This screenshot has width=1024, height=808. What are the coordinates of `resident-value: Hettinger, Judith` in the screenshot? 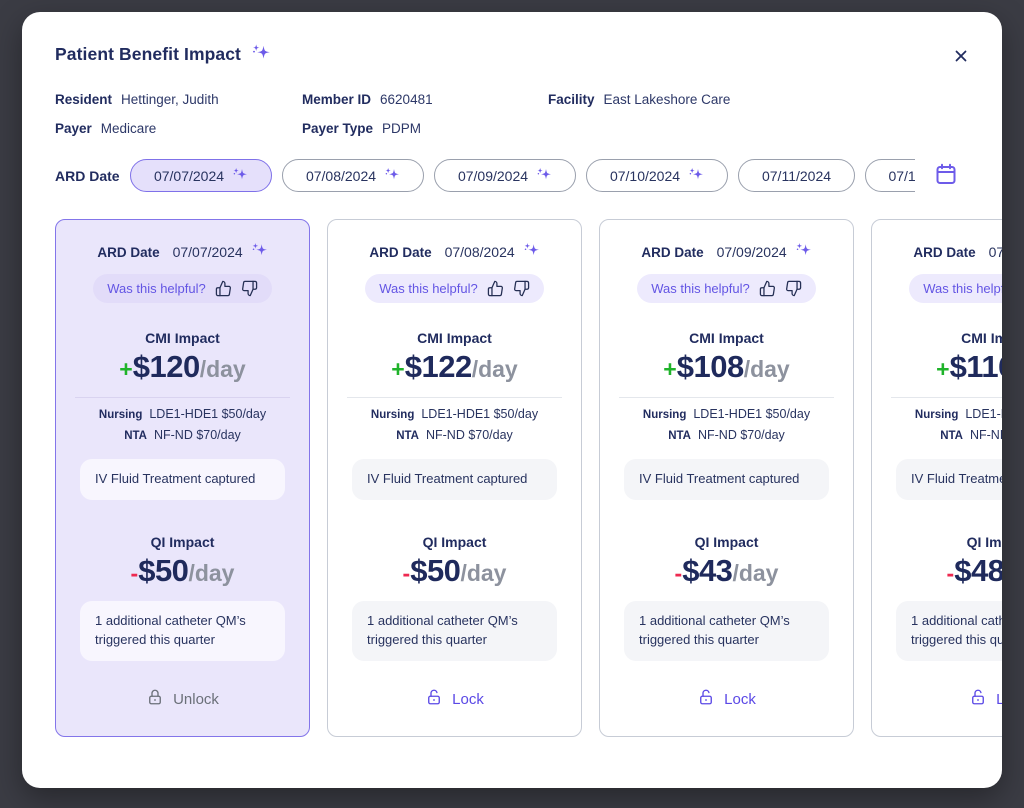 It's located at (170, 99).